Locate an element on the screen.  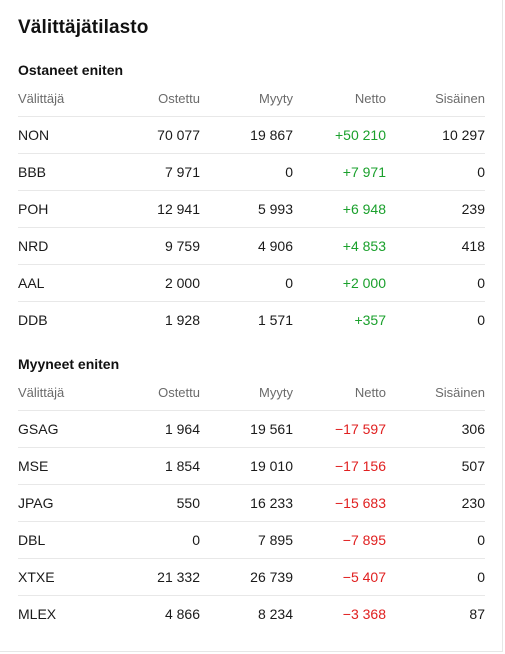
table-row: POH 12 941 5 993 +6 948 239 is located at coordinates (251, 209).